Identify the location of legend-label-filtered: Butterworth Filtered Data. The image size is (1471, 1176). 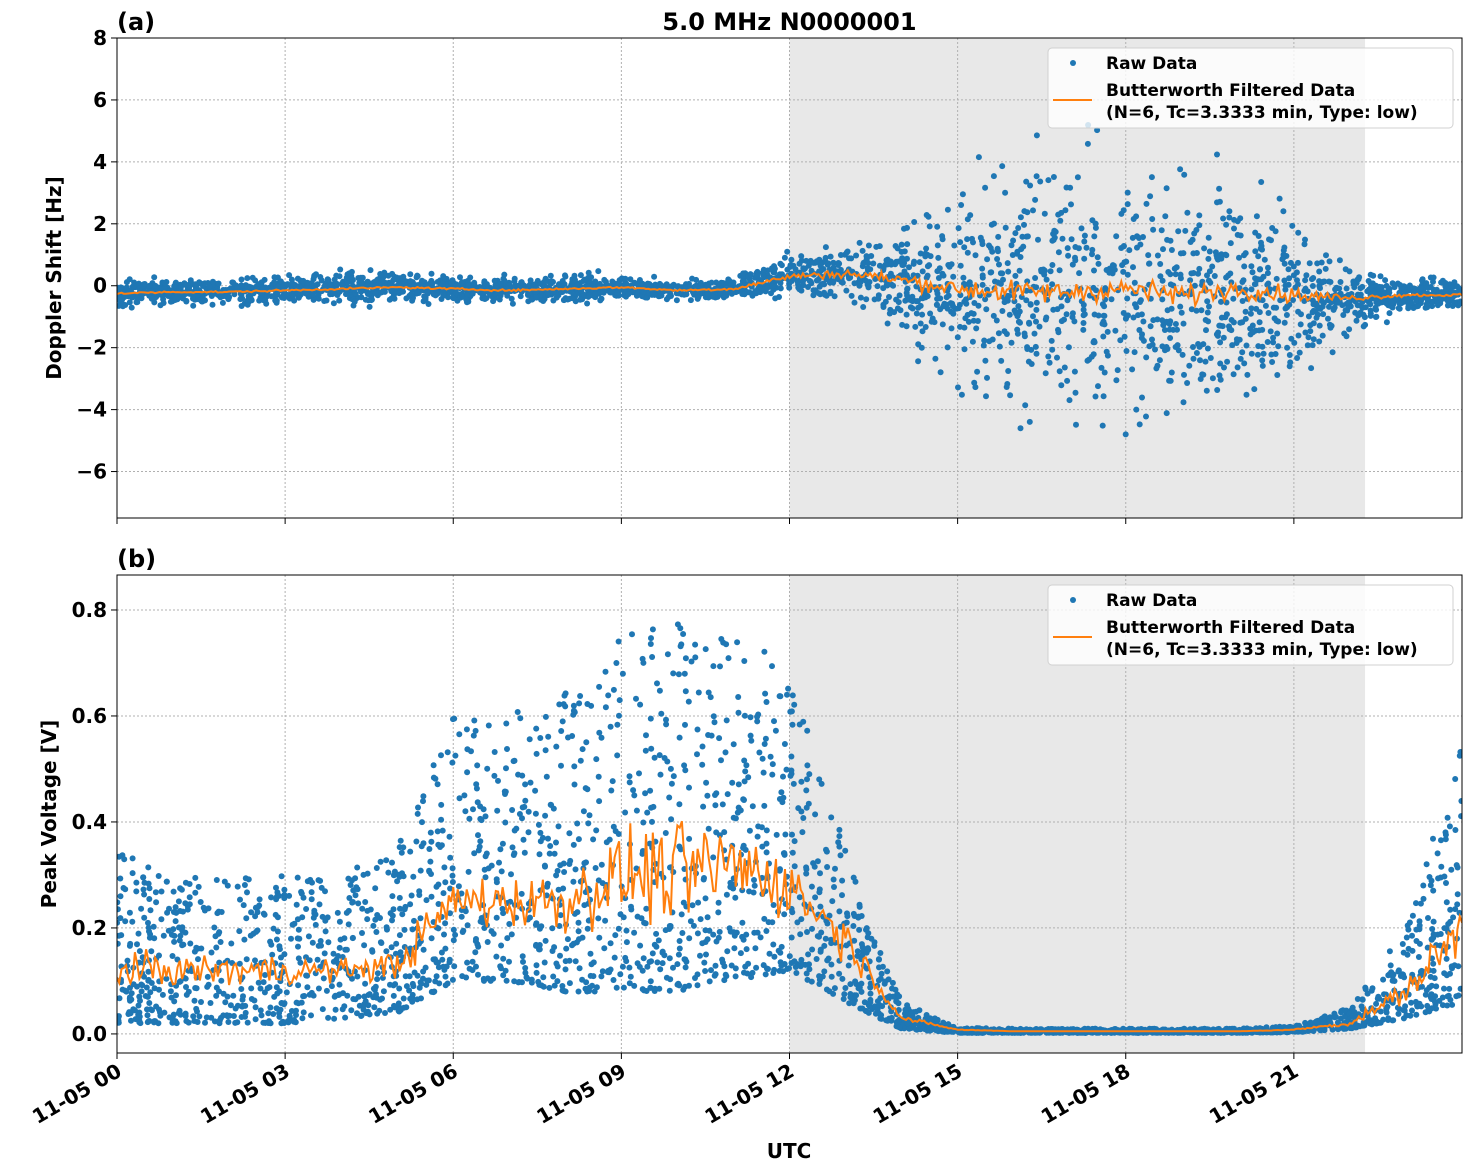
(1230, 91).